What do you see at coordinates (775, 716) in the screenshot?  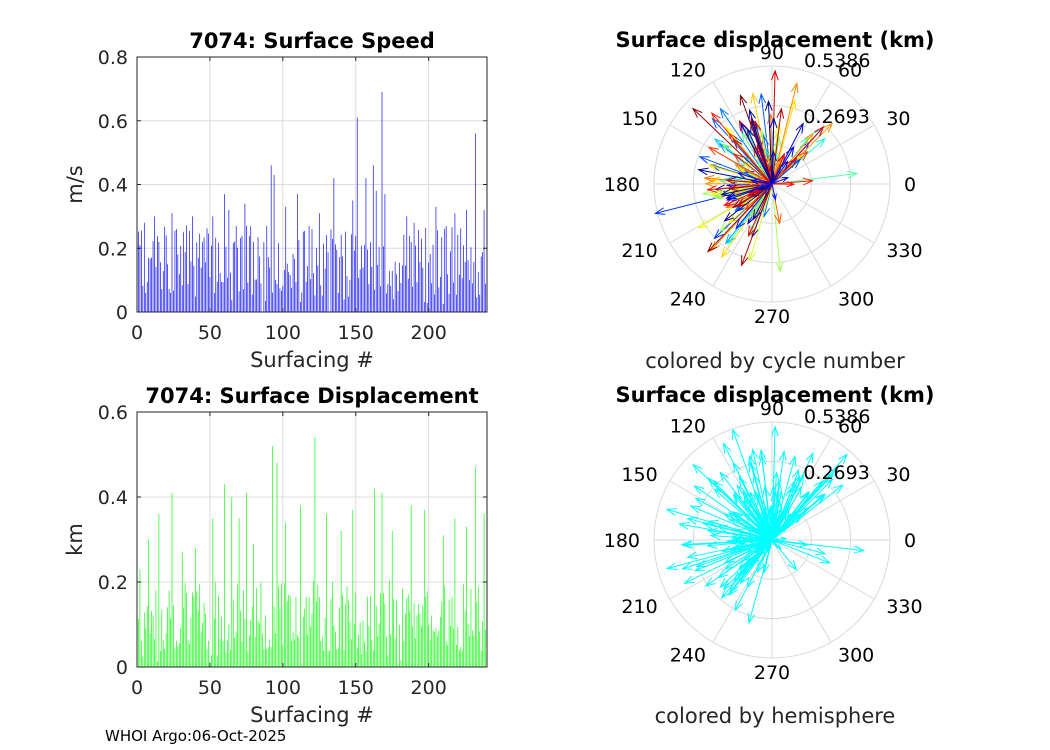 I see `compass2-subtitle: colored by hemisphere` at bounding box center [775, 716].